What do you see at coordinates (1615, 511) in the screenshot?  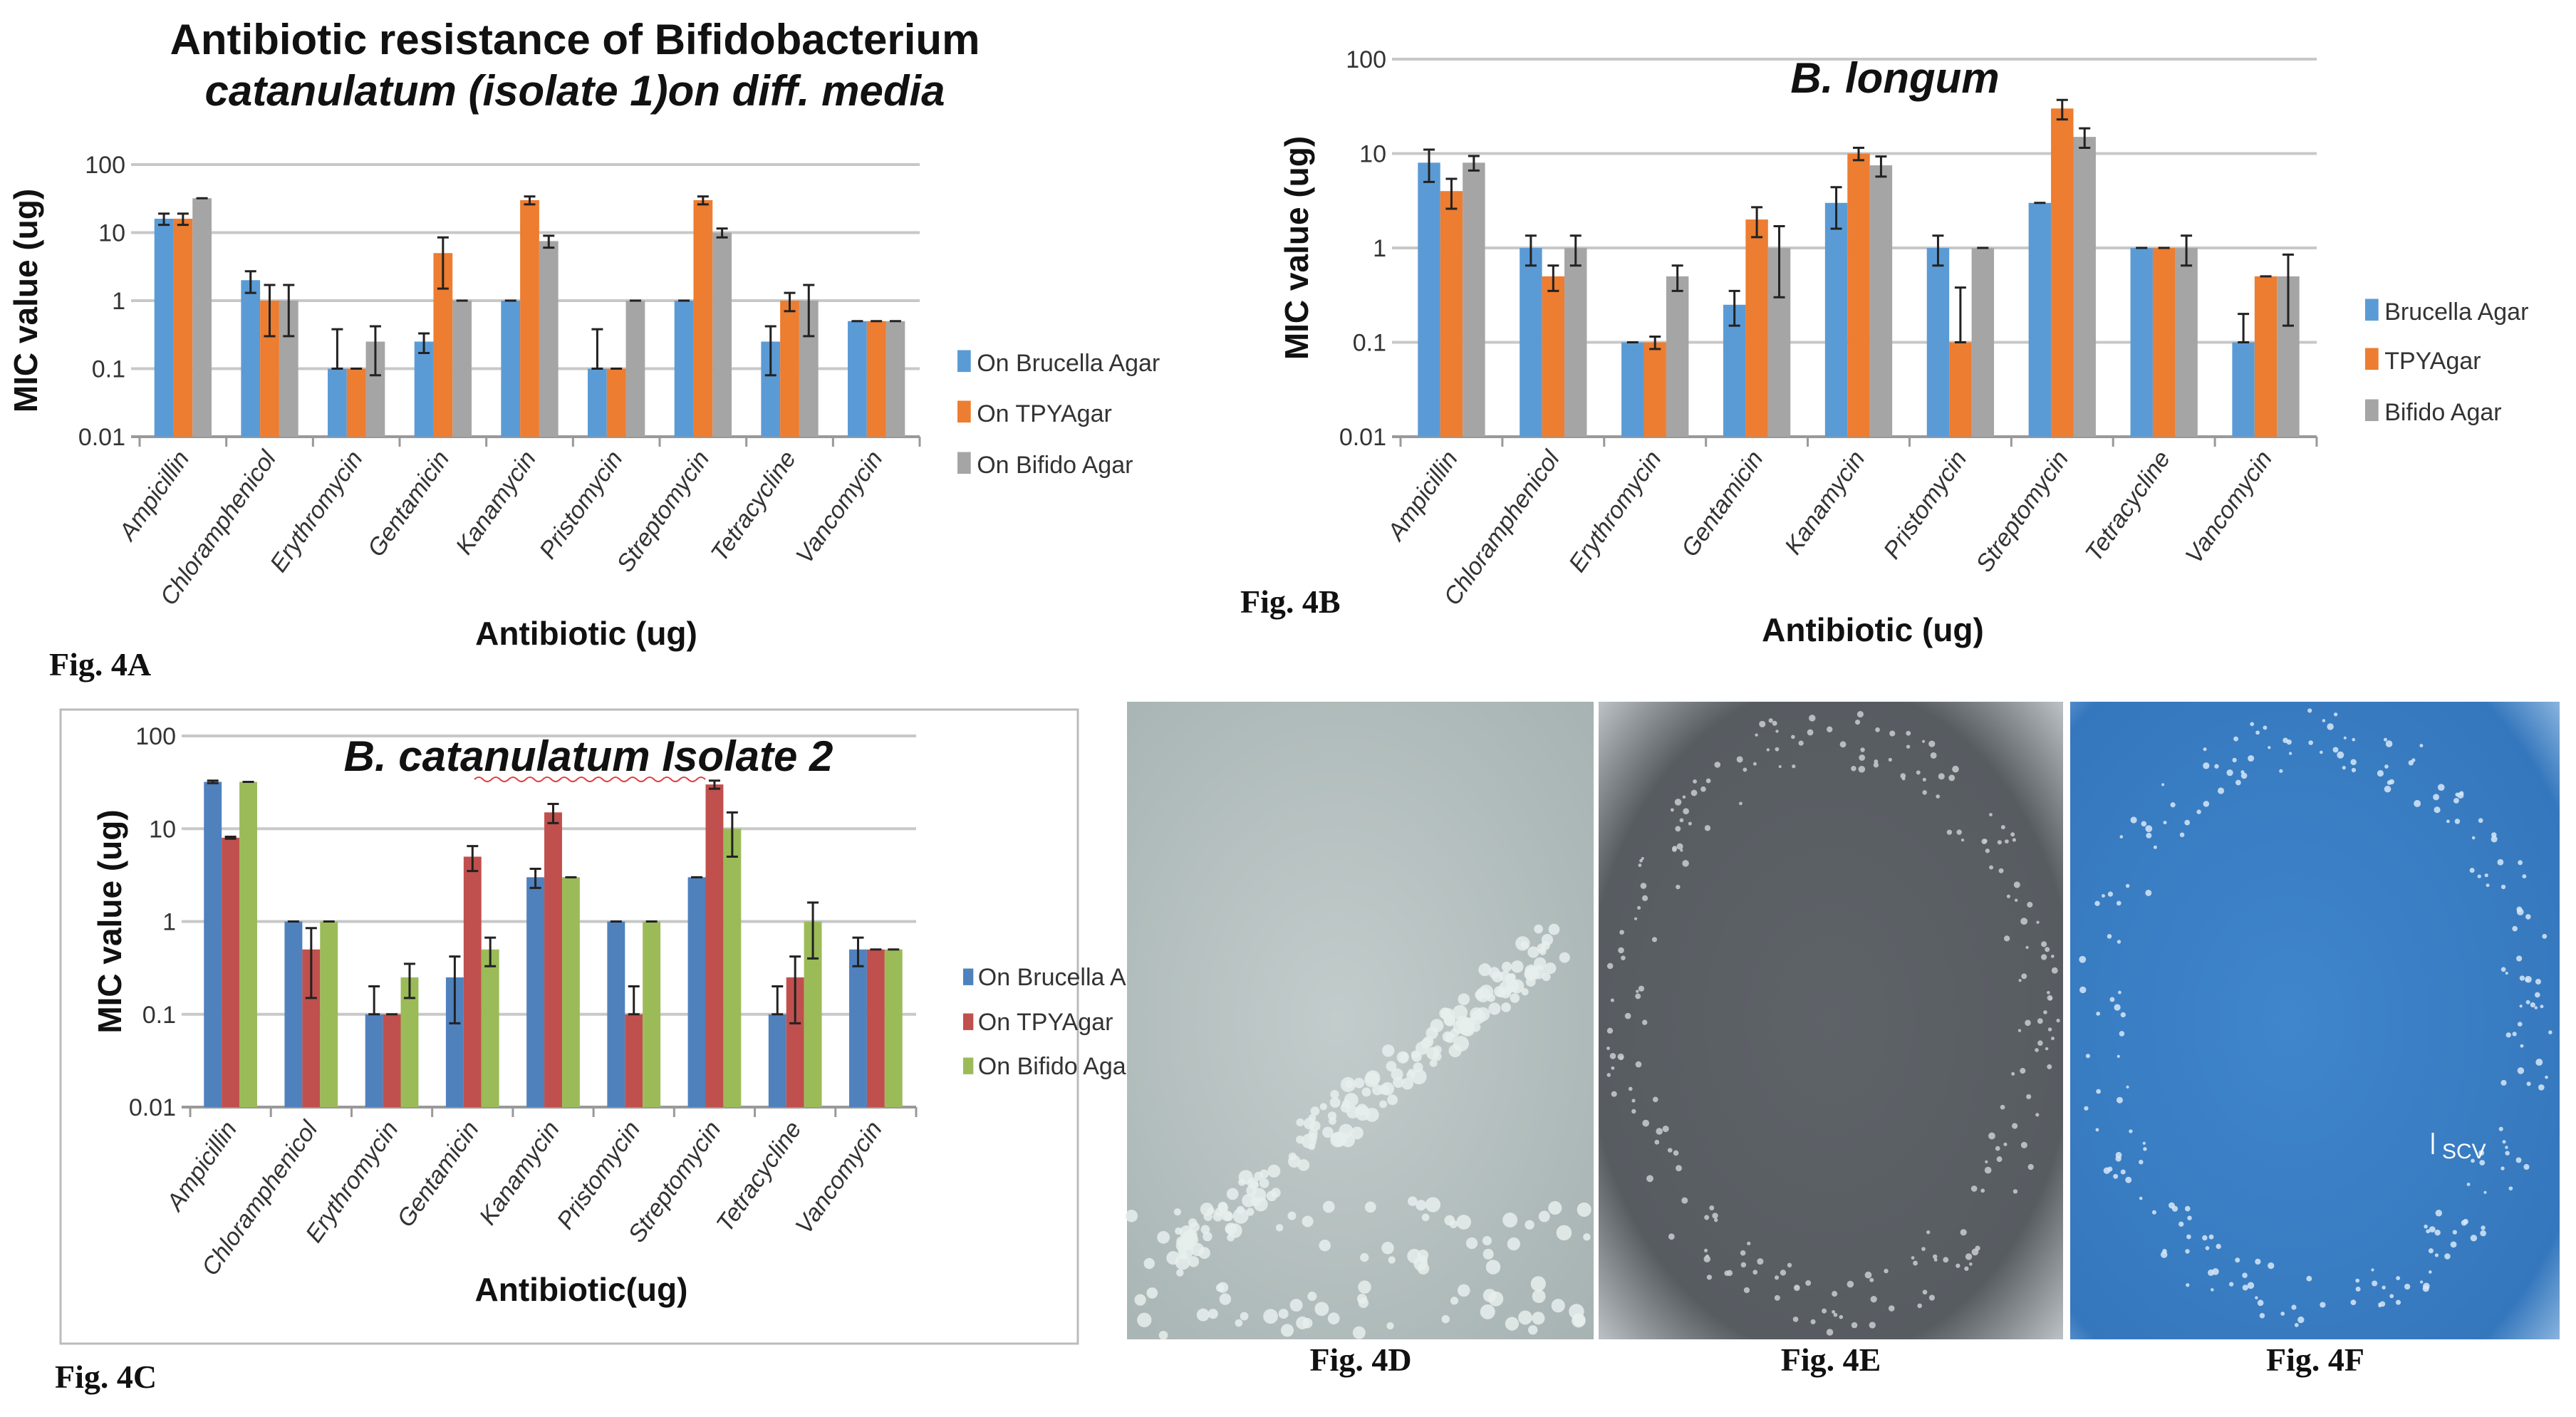 I see `x-category-label: Erythromycin` at bounding box center [1615, 511].